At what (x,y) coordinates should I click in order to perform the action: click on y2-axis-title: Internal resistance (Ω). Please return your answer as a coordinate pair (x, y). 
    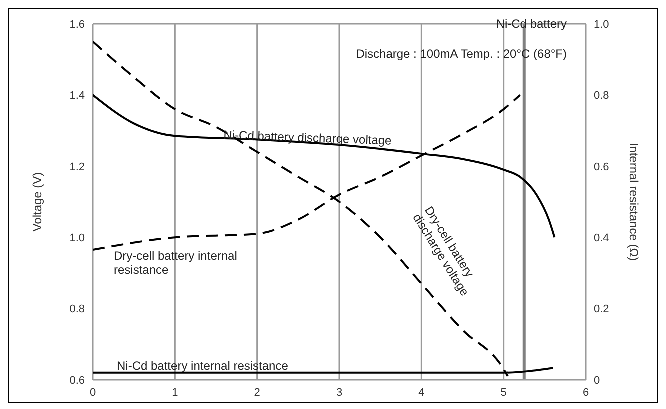
    Looking at the image, I should click on (633, 202).